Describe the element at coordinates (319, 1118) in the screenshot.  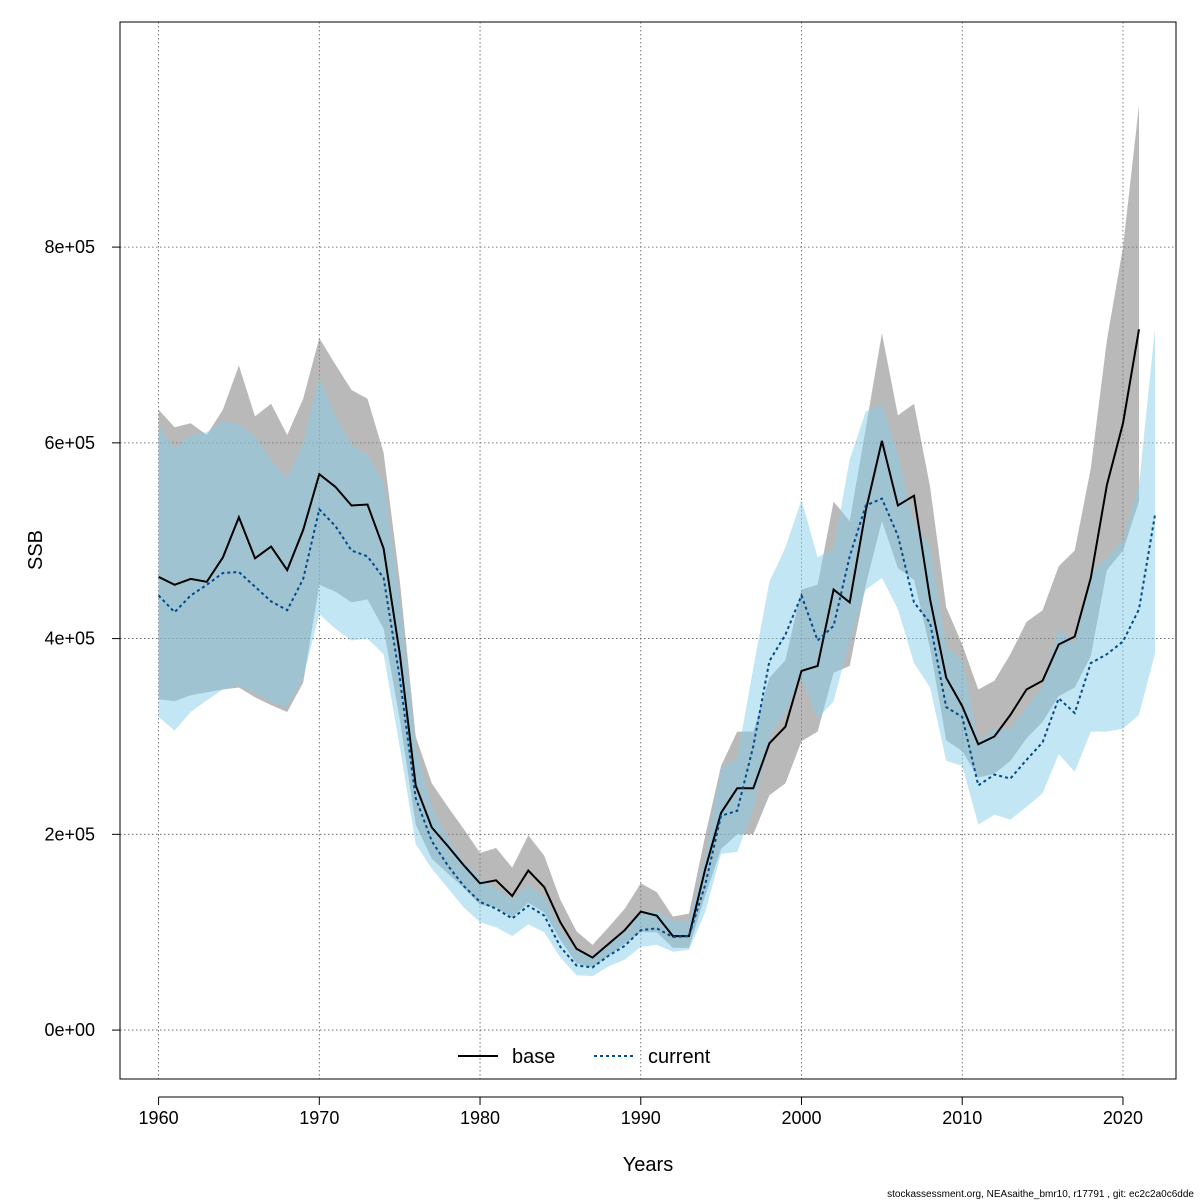
I see `x-tick-label-1970: 1970` at that location.